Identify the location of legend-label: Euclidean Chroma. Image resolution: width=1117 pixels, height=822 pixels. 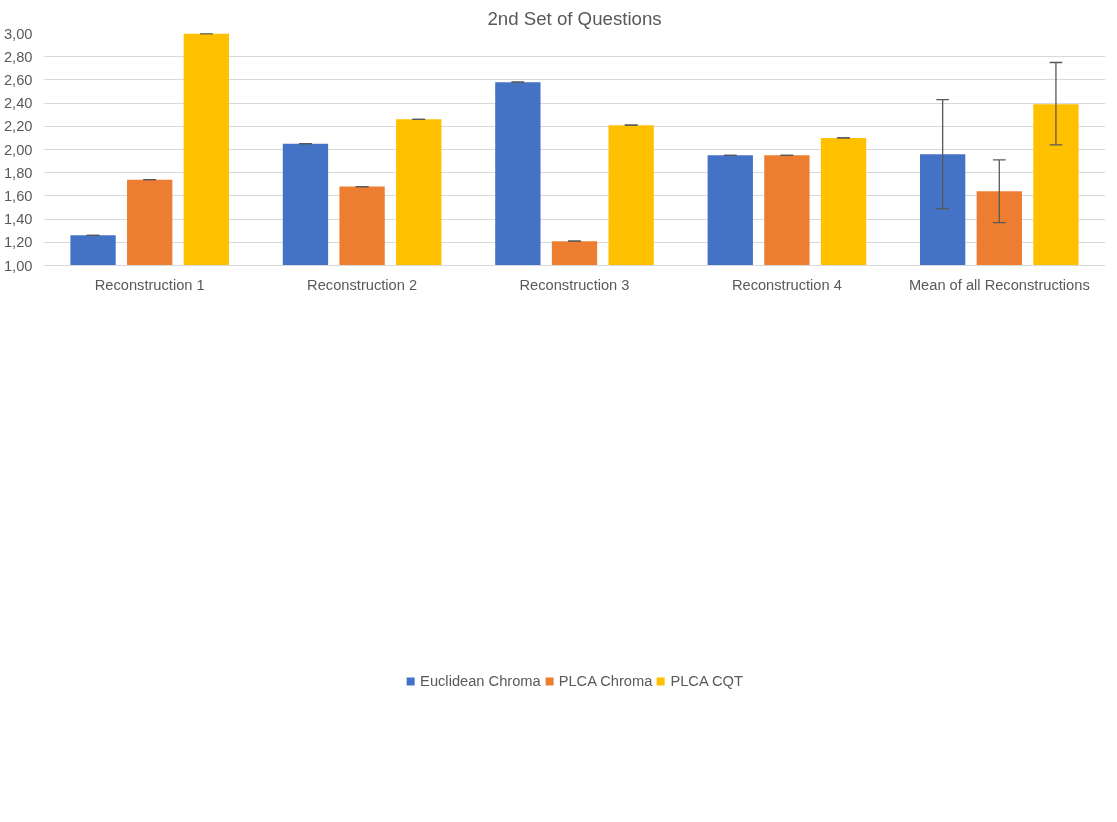
(480, 681).